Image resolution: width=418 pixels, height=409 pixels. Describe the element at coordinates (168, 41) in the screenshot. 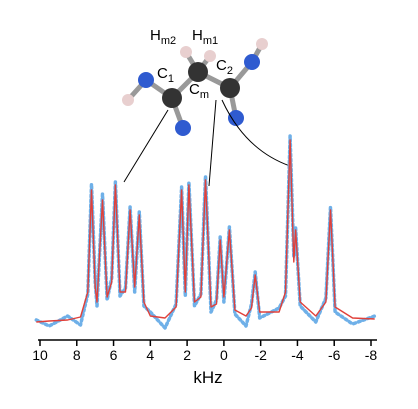

I see `atom-subscript: m2` at that location.